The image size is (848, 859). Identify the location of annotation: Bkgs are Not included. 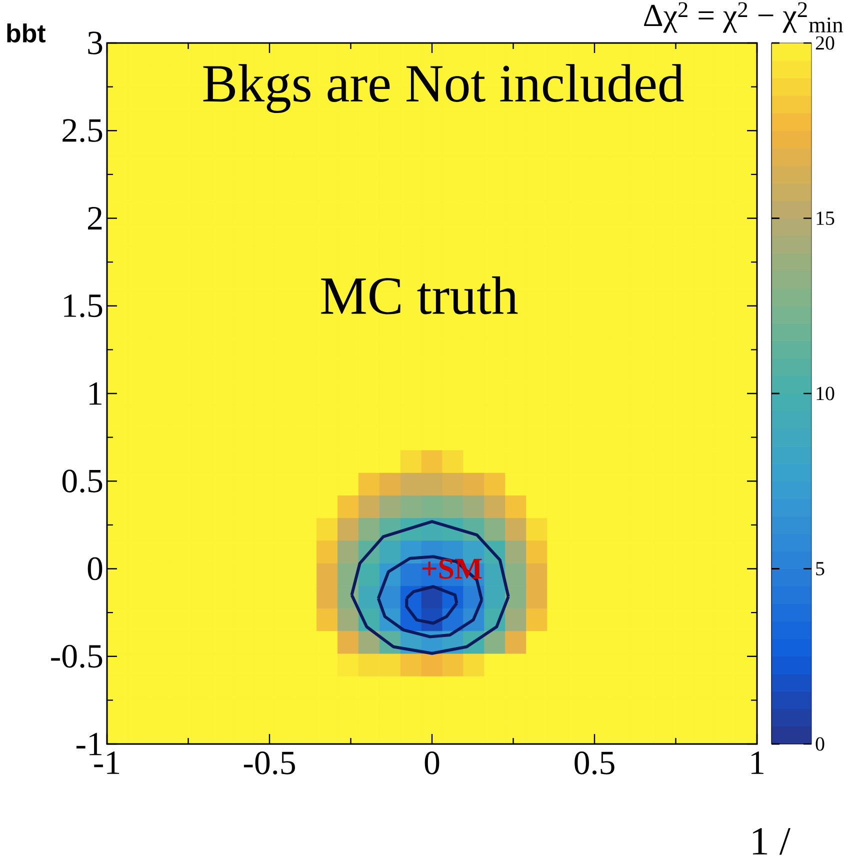
(443, 89).